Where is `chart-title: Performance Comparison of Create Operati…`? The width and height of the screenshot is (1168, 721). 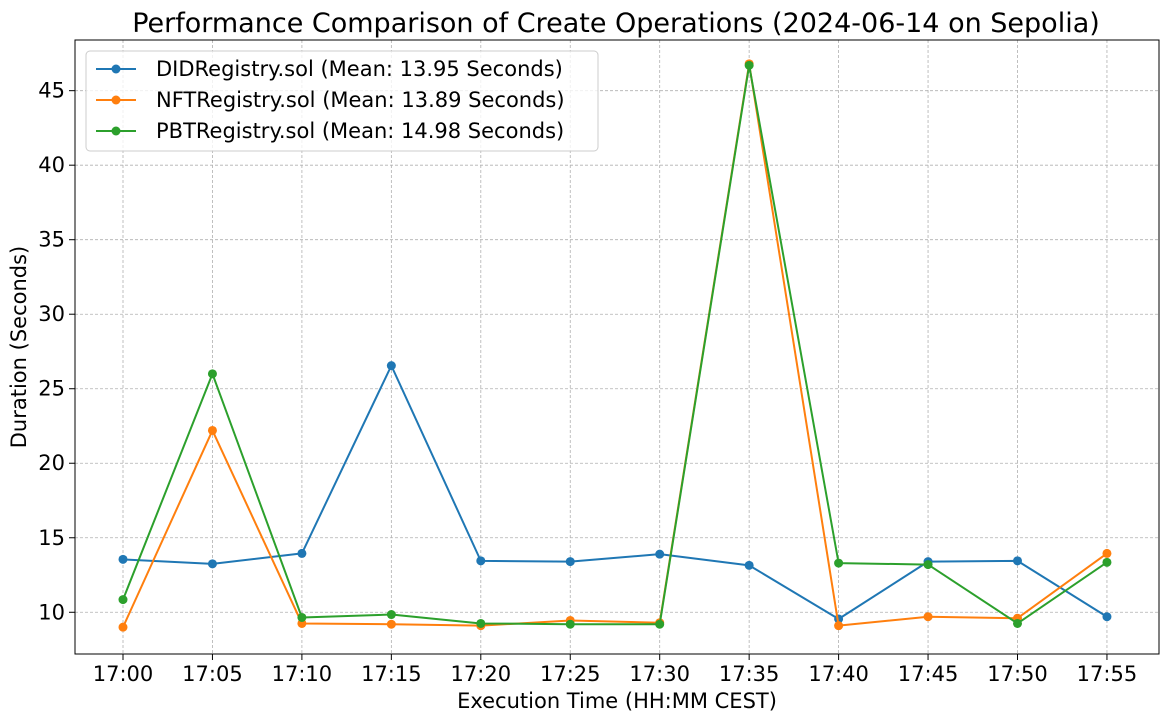 chart-title: Performance Comparison of Create Operati… is located at coordinates (616, 23).